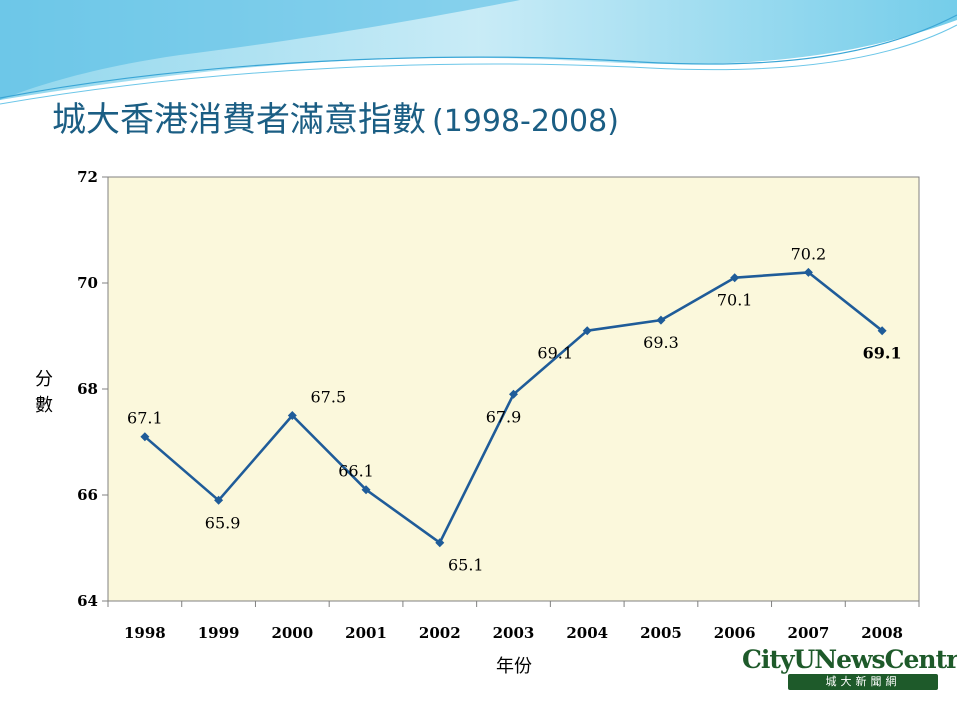 This screenshot has height=719, width=957. Describe the element at coordinates (219, 633) in the screenshot. I see `x-tick-label: 1999` at that location.